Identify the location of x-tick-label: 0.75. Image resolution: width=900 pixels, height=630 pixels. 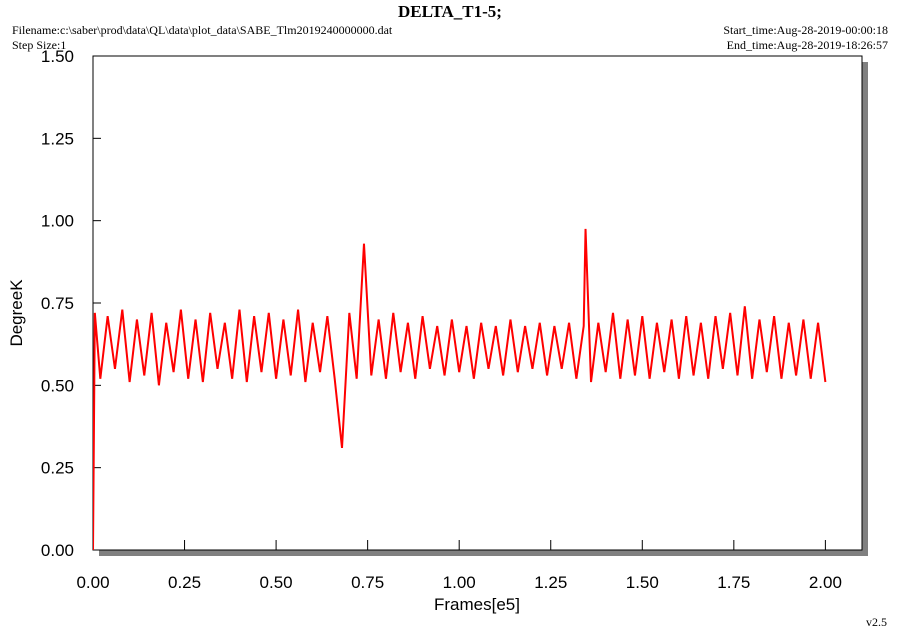
(367, 582).